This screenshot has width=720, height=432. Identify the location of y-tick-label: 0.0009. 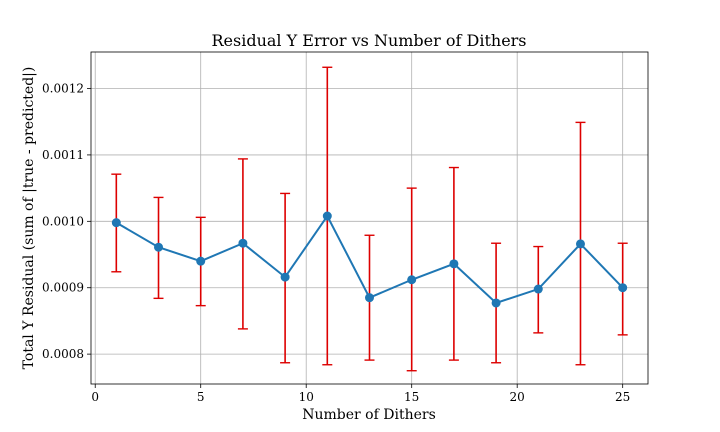
(63, 288).